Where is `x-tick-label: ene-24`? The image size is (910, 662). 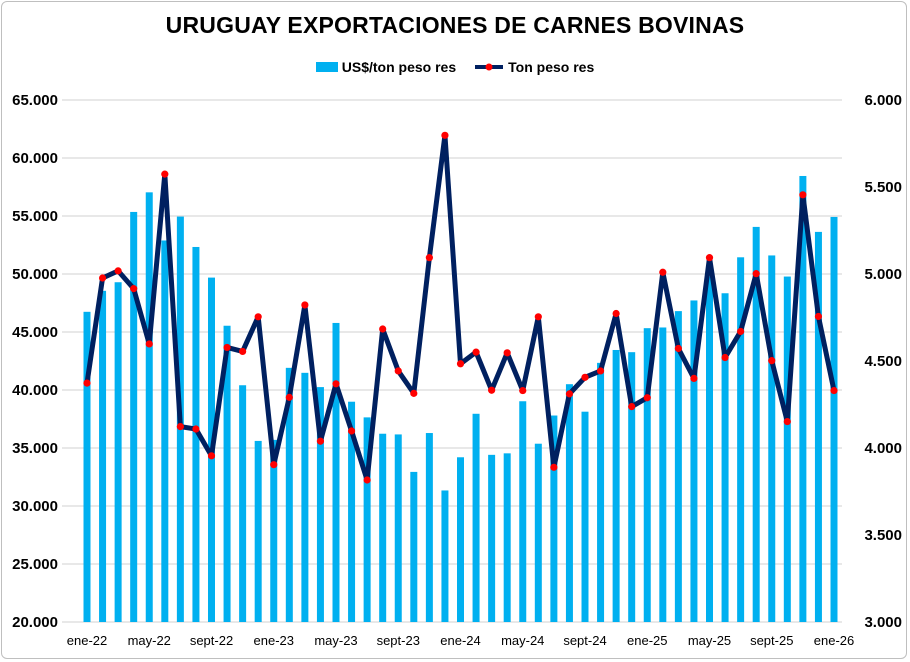
x-tick-label: ene-24 is located at coordinates (460, 640).